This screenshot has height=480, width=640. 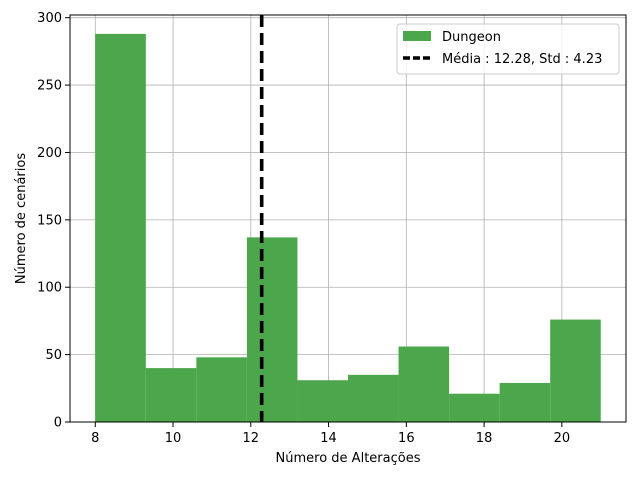 I want to click on x-tick-label: 8, so click(x=95, y=438).